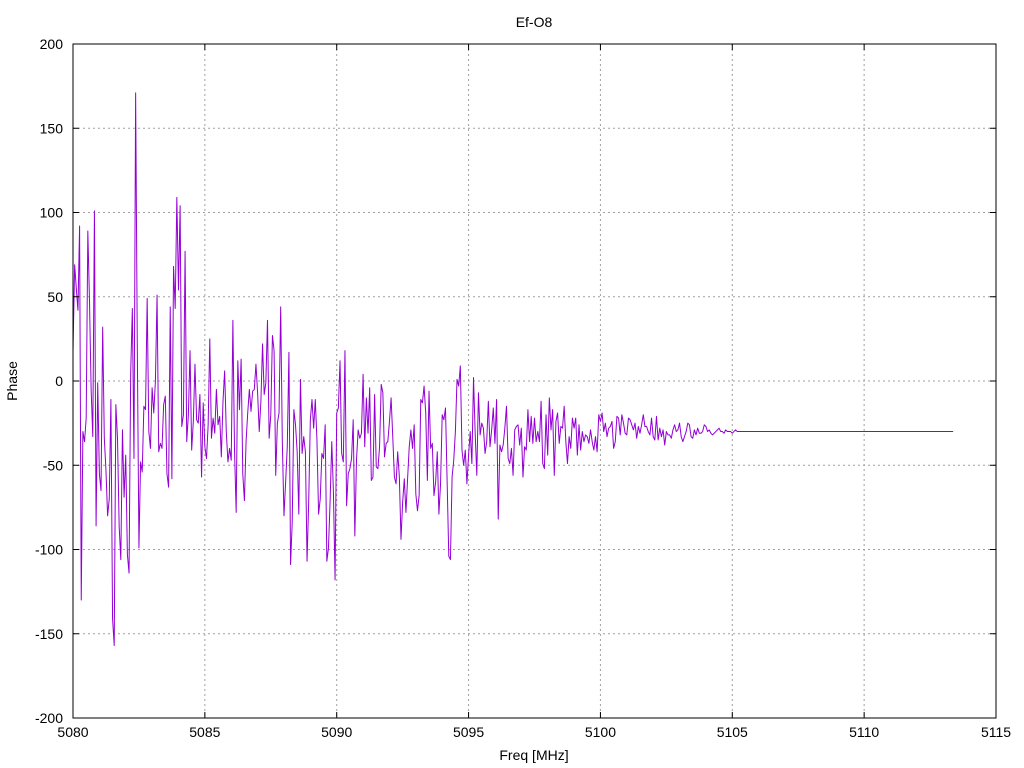 This screenshot has width=1024, height=768. Describe the element at coordinates (52, 44) in the screenshot. I see `y-tick-label: 200` at that location.